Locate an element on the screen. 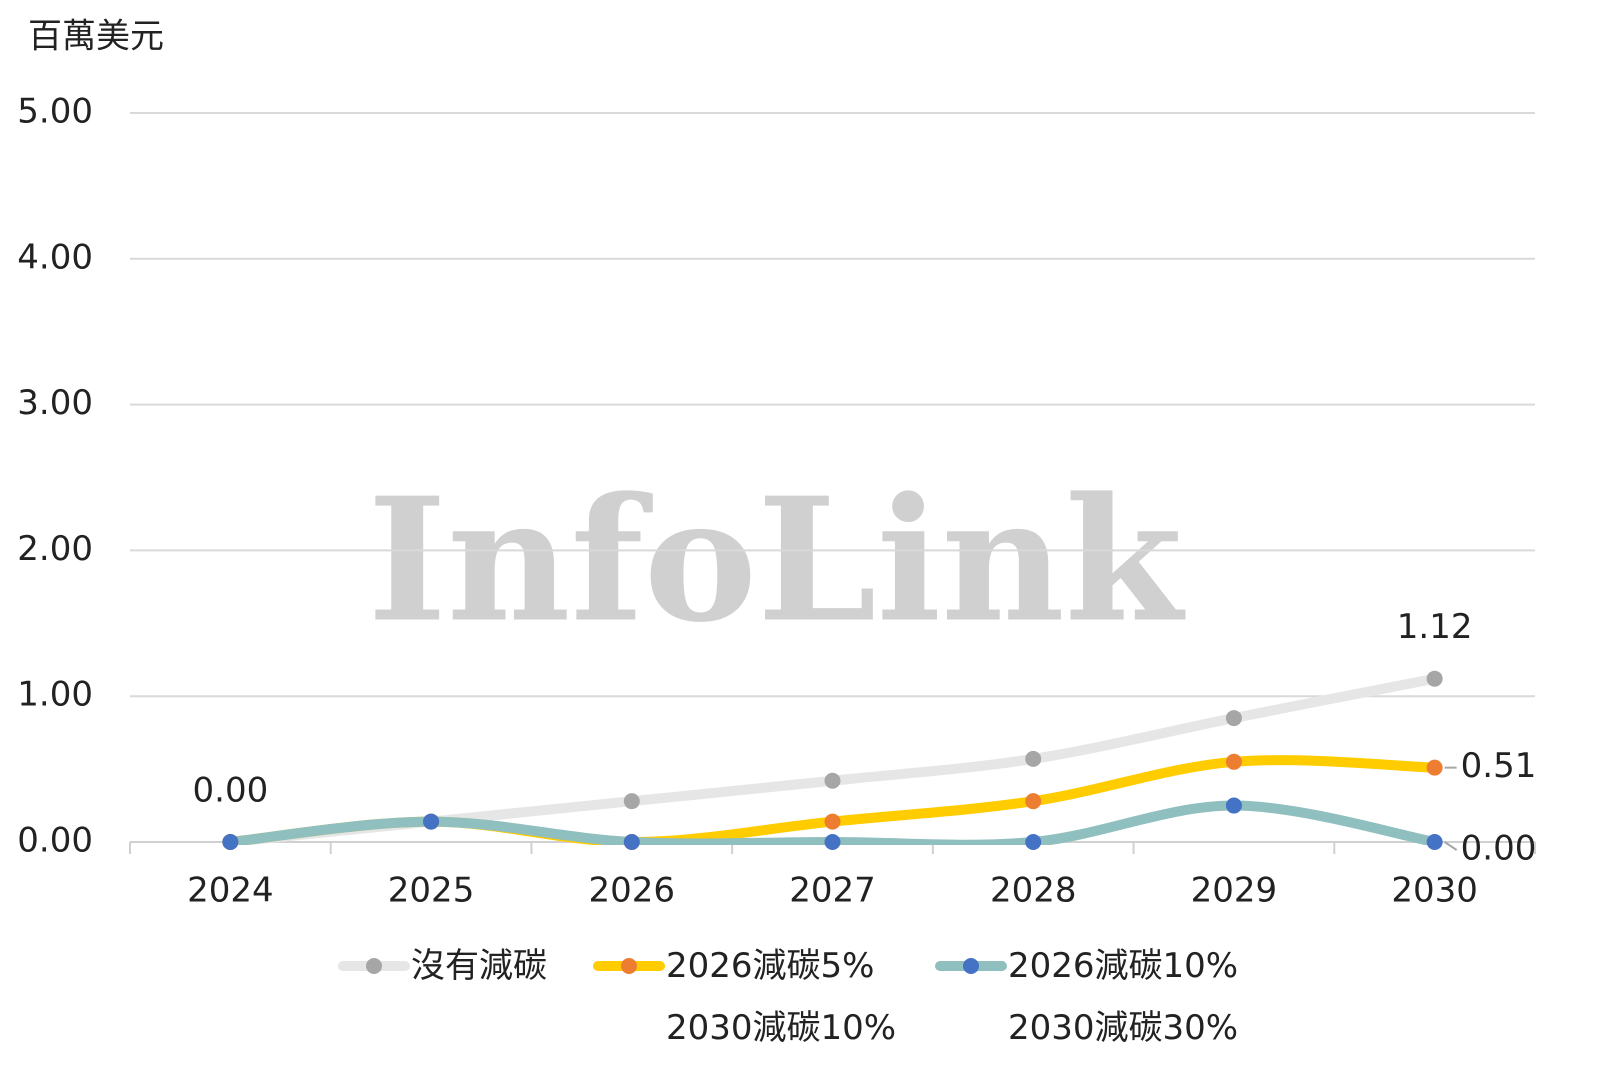  watermark: InfoLink is located at coordinates (776, 561).